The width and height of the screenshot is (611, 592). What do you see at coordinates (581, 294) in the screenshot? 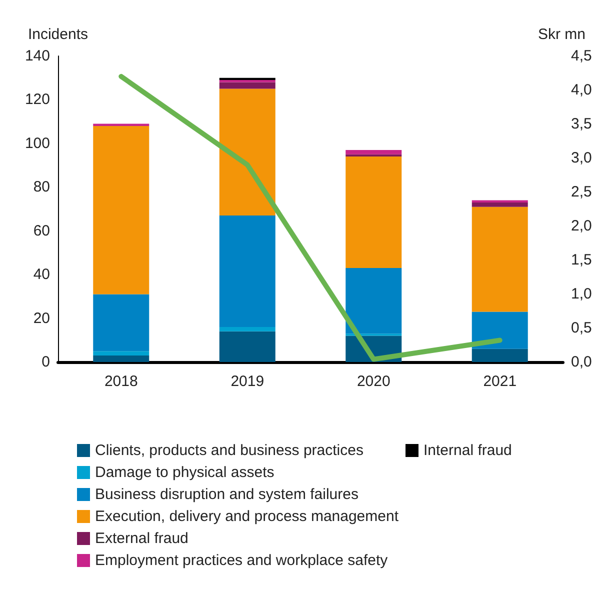
I see `y2-tick-label: 1,0` at bounding box center [581, 294].